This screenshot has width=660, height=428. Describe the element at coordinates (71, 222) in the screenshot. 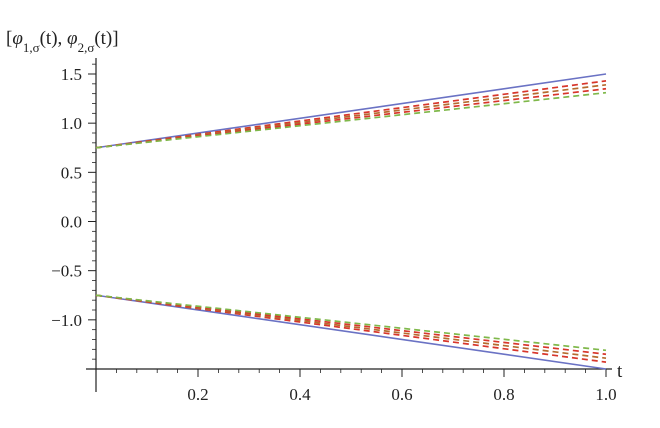

I see `y-tick-label: 0.0` at that location.